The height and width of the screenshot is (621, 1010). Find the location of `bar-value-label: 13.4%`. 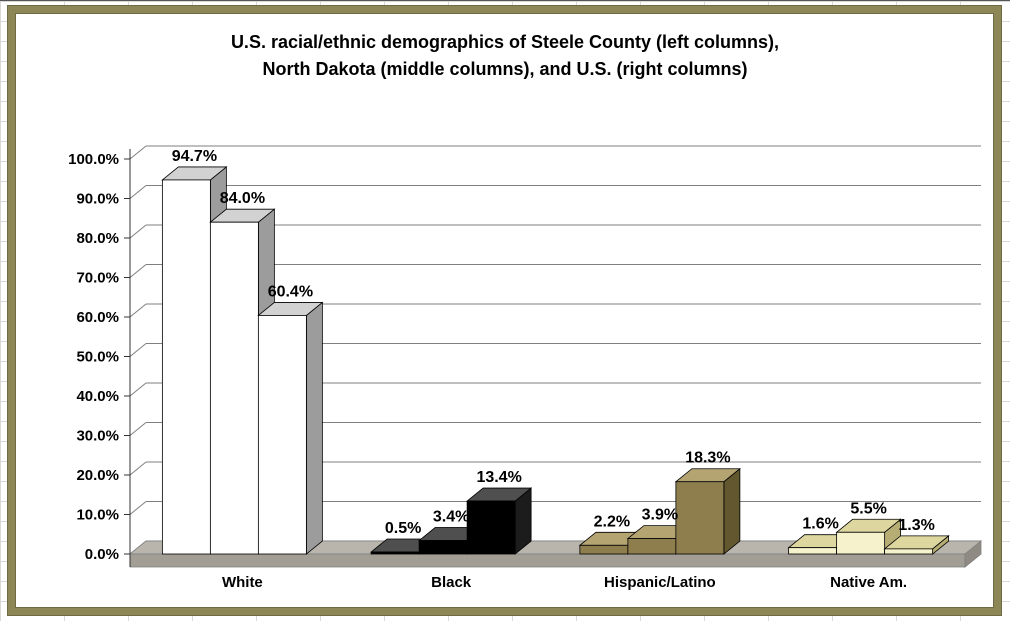

bar-value-label: 13.4% is located at coordinates (498, 477).